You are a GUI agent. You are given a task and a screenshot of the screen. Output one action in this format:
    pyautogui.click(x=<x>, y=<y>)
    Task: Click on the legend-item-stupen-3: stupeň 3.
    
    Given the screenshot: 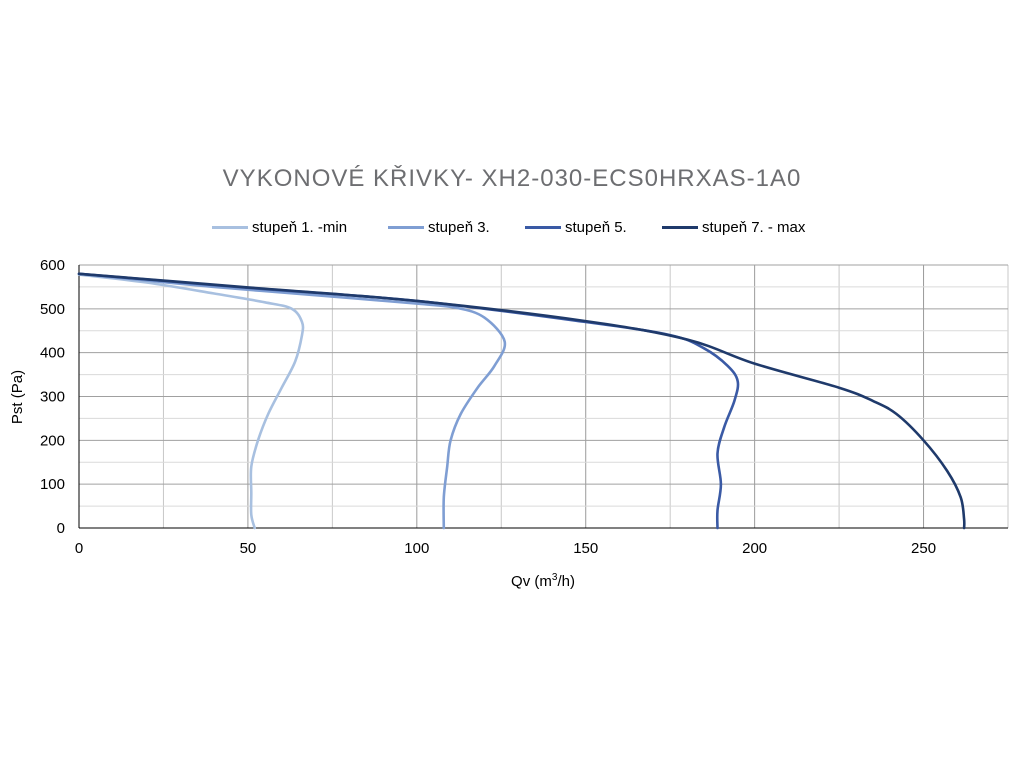 What is the action you would take?
    pyautogui.click(x=439, y=227)
    